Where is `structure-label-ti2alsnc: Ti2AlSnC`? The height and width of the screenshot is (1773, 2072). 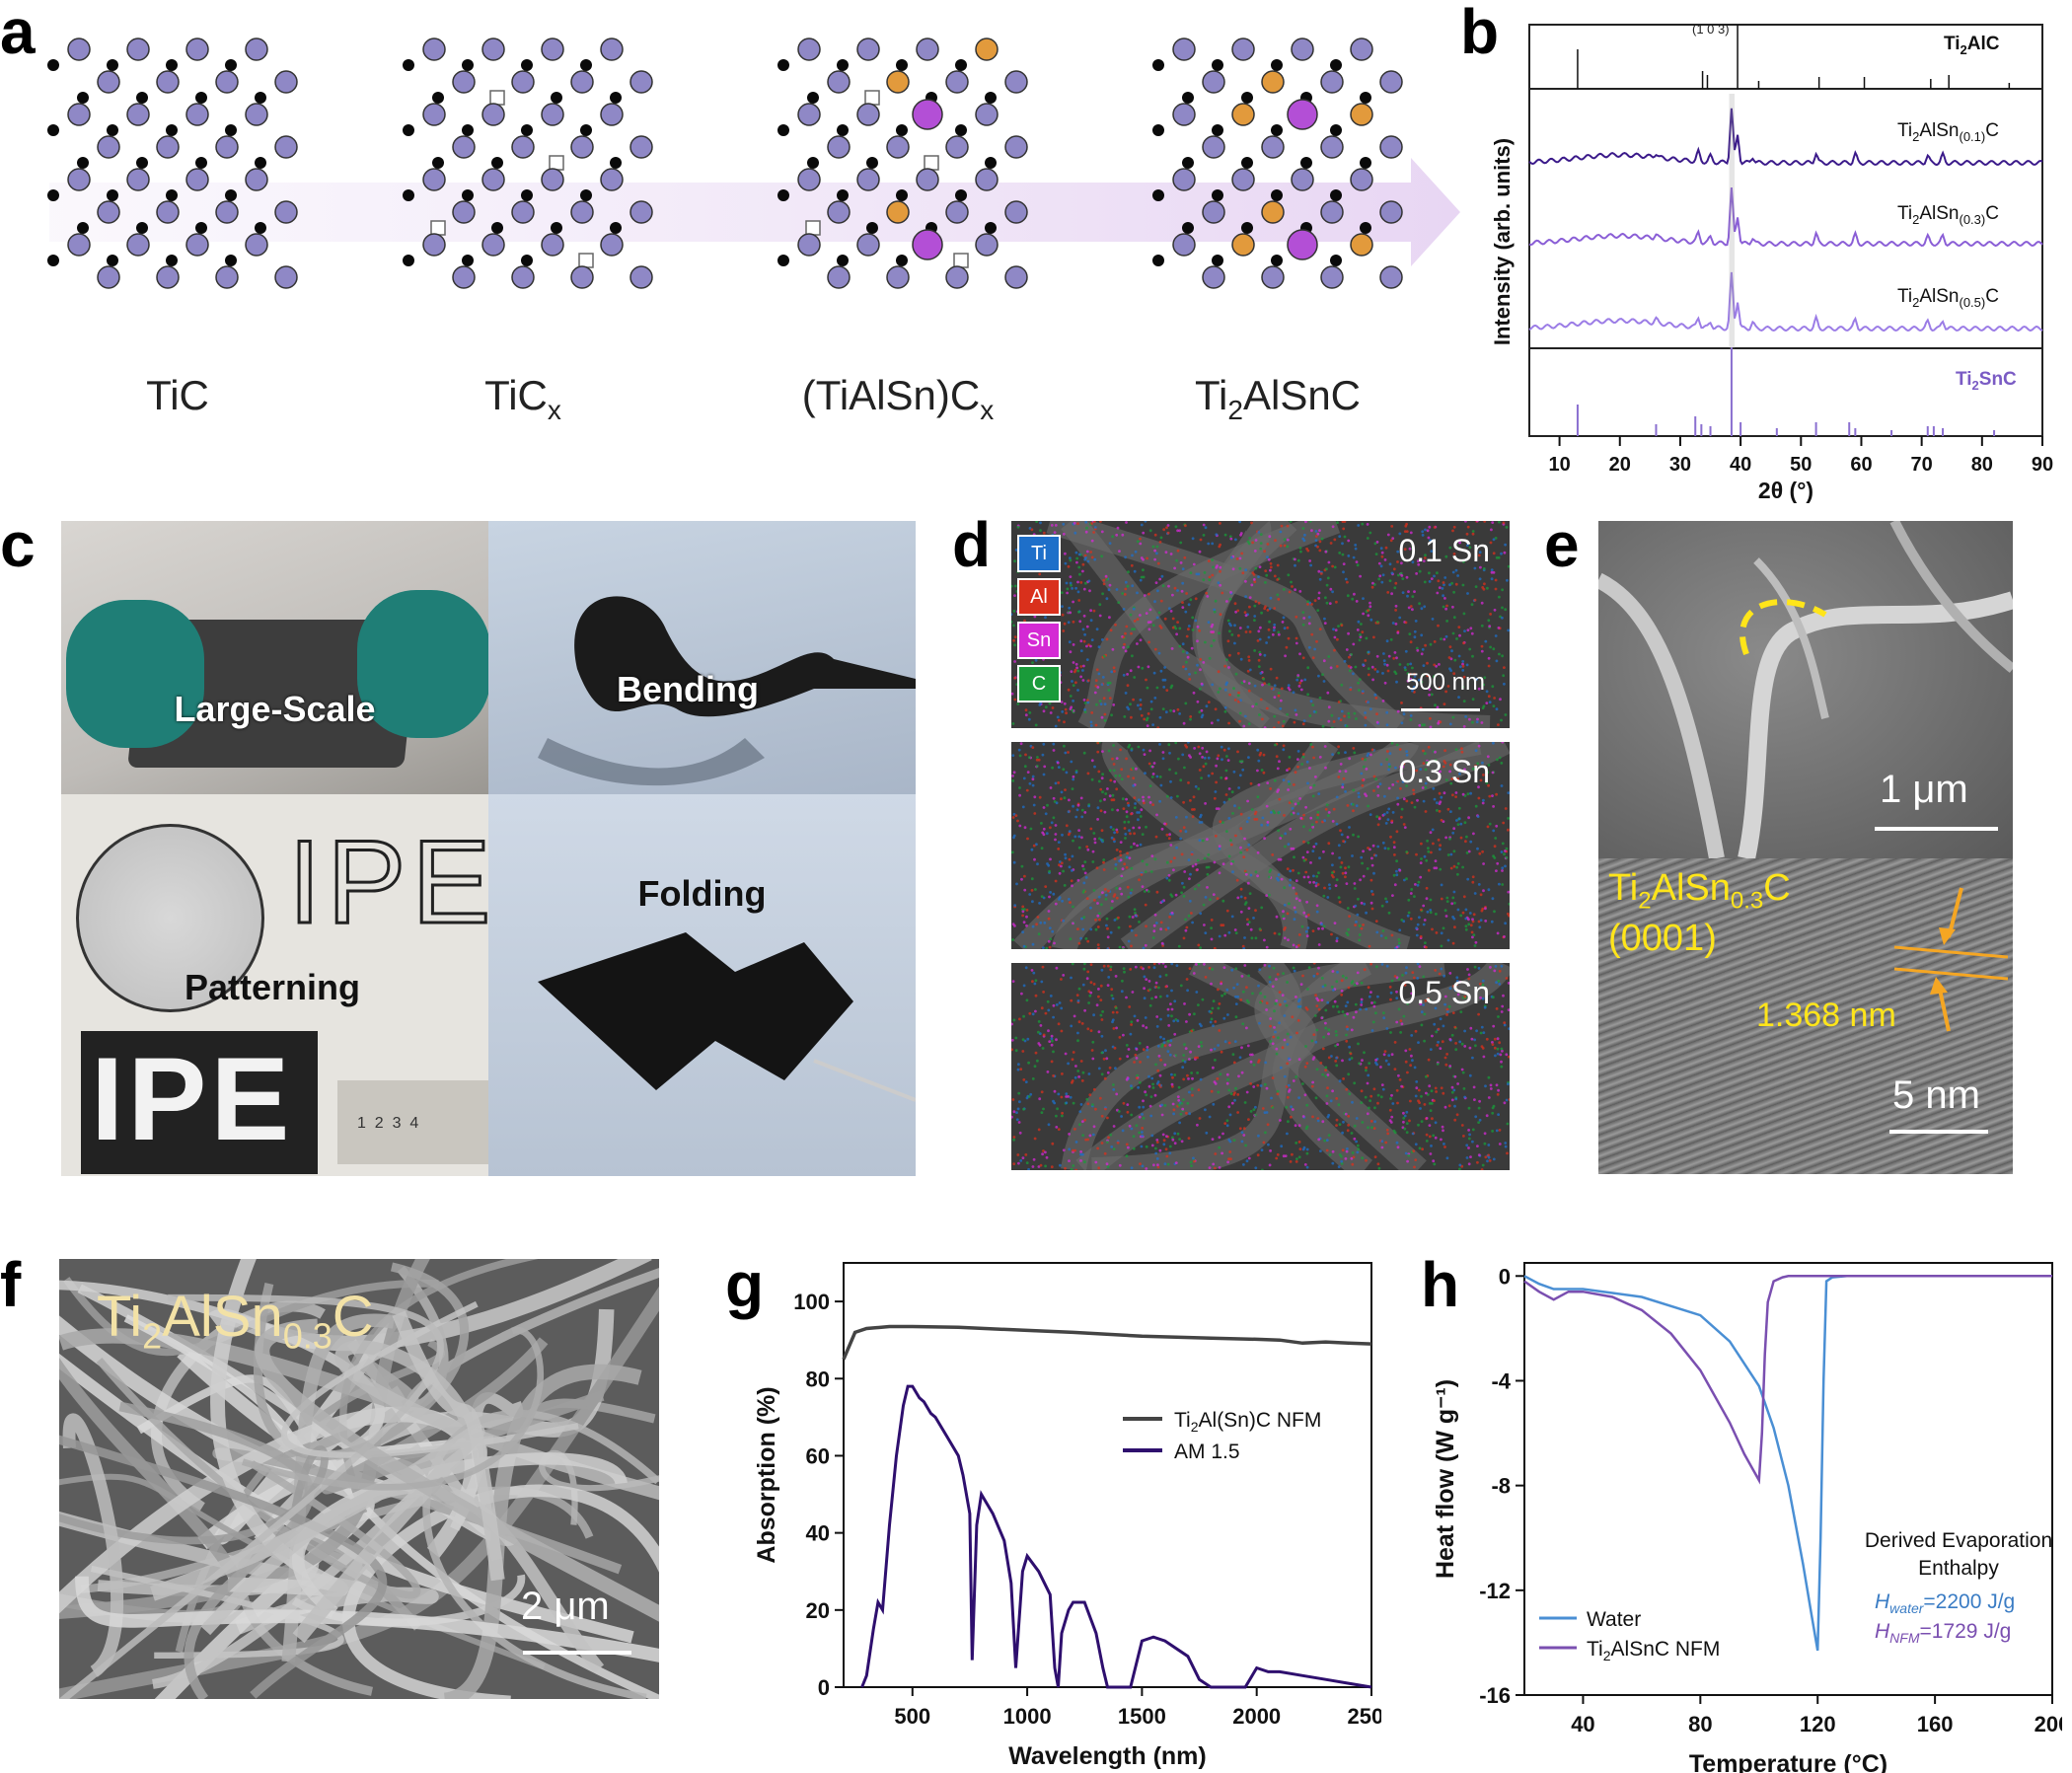
structure-label-ti2alsnc: Ti2AlSnC is located at coordinates (1278, 398).